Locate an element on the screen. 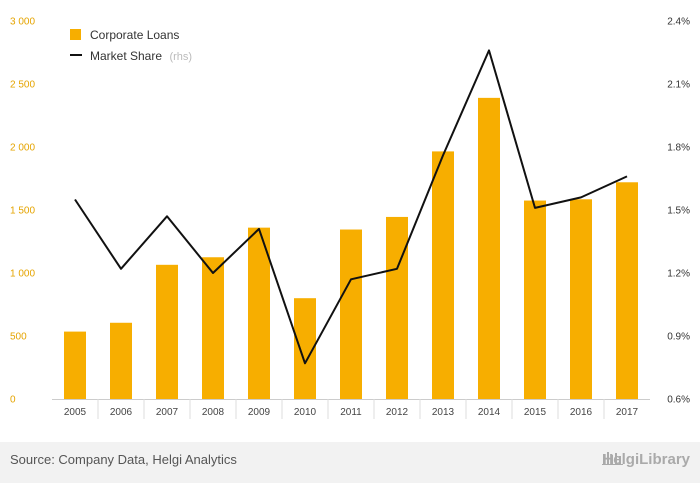 The image size is (700, 483). source-note: Source: Company Data, Helgi Analytics is located at coordinates (123, 459).